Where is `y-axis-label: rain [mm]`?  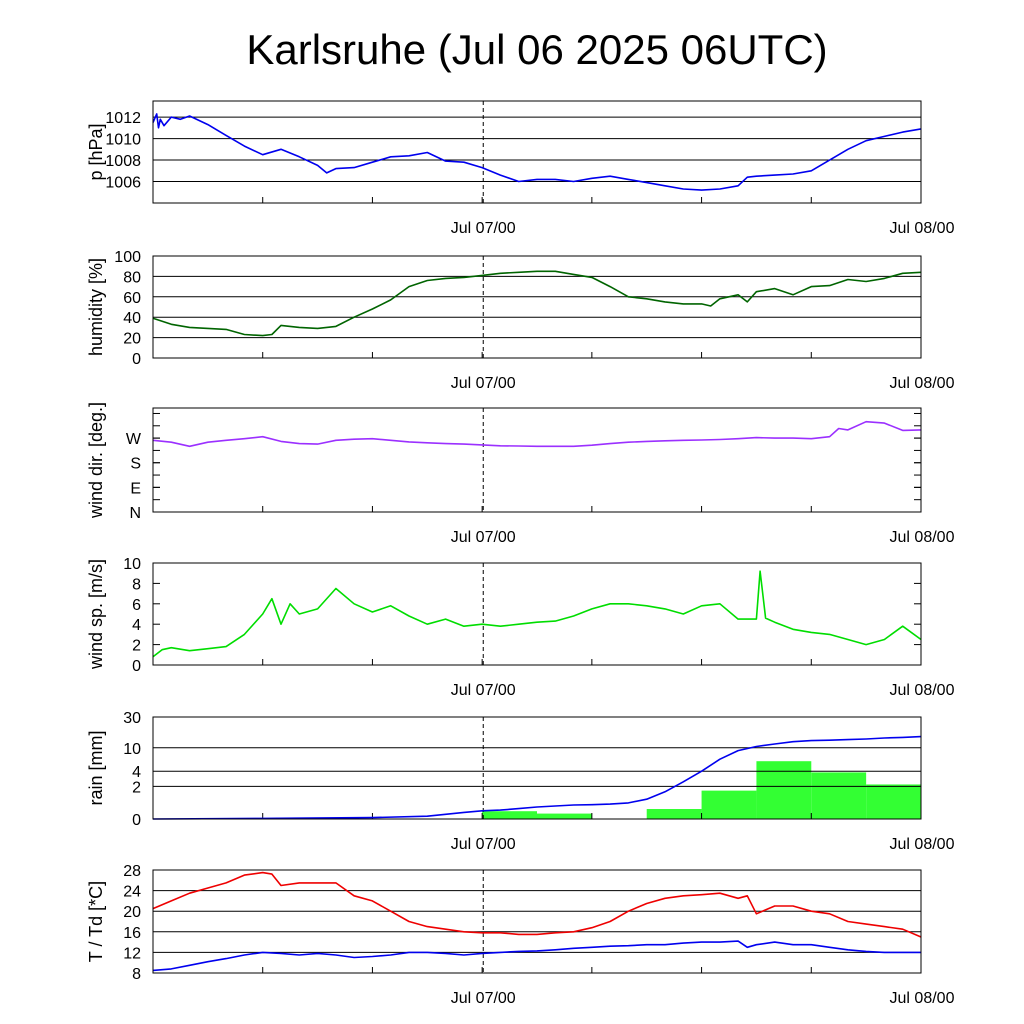
y-axis-label: rain [mm] is located at coordinates (96, 767).